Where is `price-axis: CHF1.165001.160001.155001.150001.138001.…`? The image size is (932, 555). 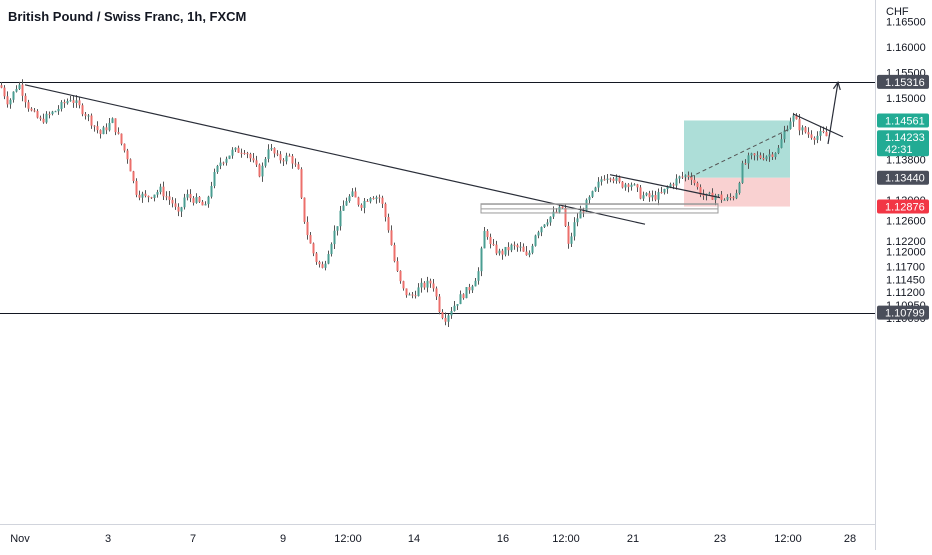
price-axis: CHF1.165001.160001.155001.150001.138001.… is located at coordinates (906, 165).